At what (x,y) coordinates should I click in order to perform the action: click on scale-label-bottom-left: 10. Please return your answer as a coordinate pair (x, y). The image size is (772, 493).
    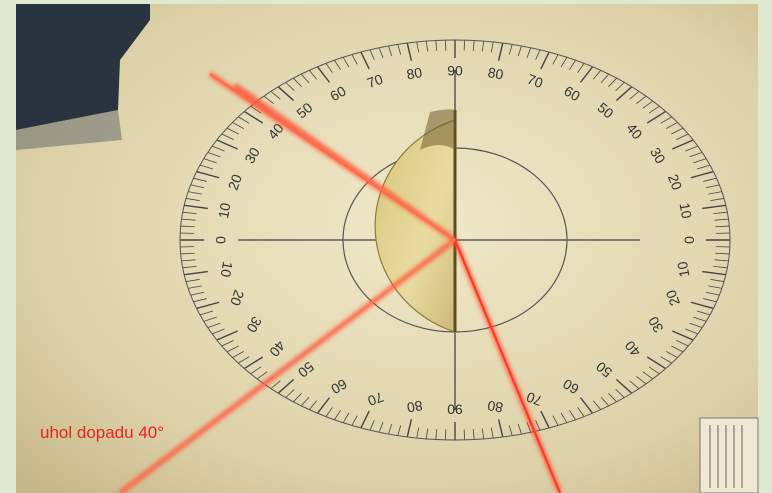
    Looking at the image, I should click on (227, 269).